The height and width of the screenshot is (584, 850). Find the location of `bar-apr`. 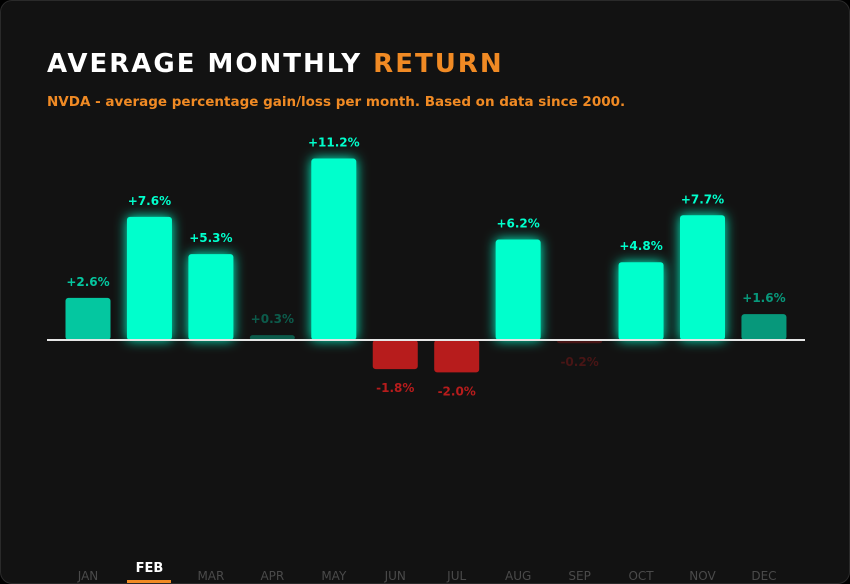

bar-apr is located at coordinates (272, 337).